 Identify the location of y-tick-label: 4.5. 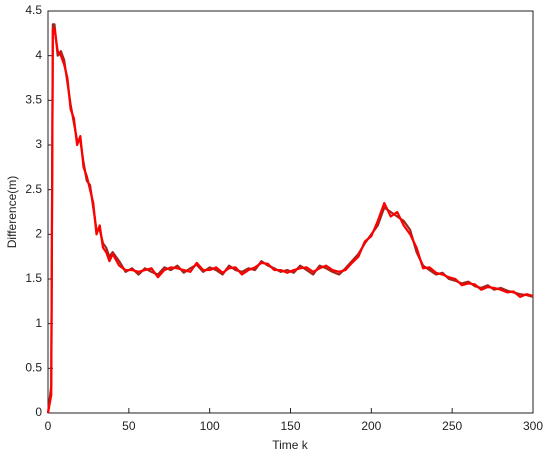
(33, 10).